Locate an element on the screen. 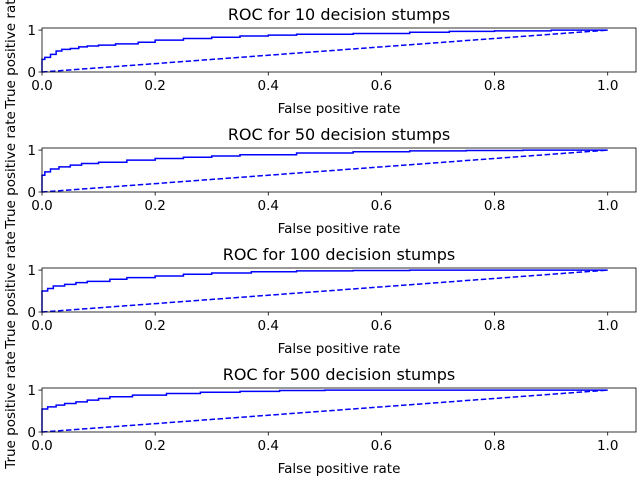 This screenshot has width=640, height=480. chart-title: ROC for 500 decision stumps is located at coordinates (339, 374).